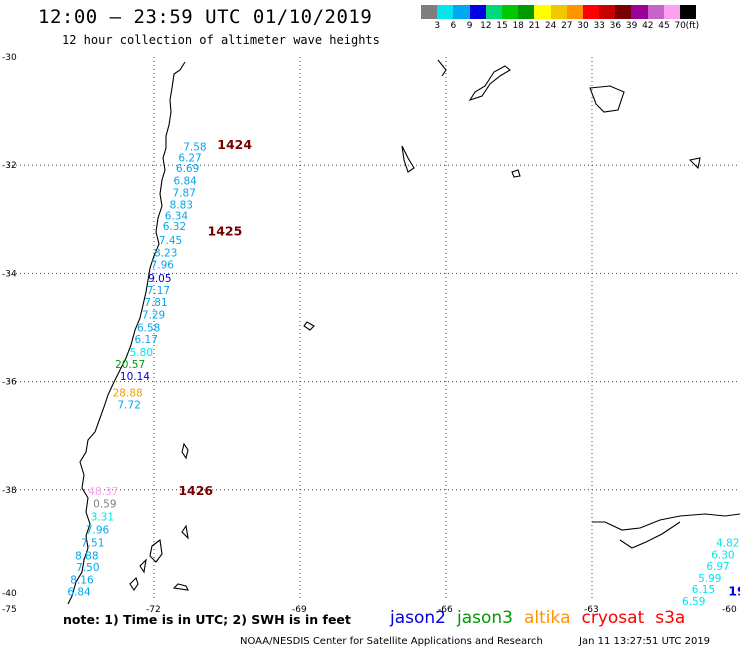 The height and width of the screenshot is (650, 740). What do you see at coordinates (485, 618) in the screenshot?
I see `legend-entry-jason3: jason3` at bounding box center [485, 618].